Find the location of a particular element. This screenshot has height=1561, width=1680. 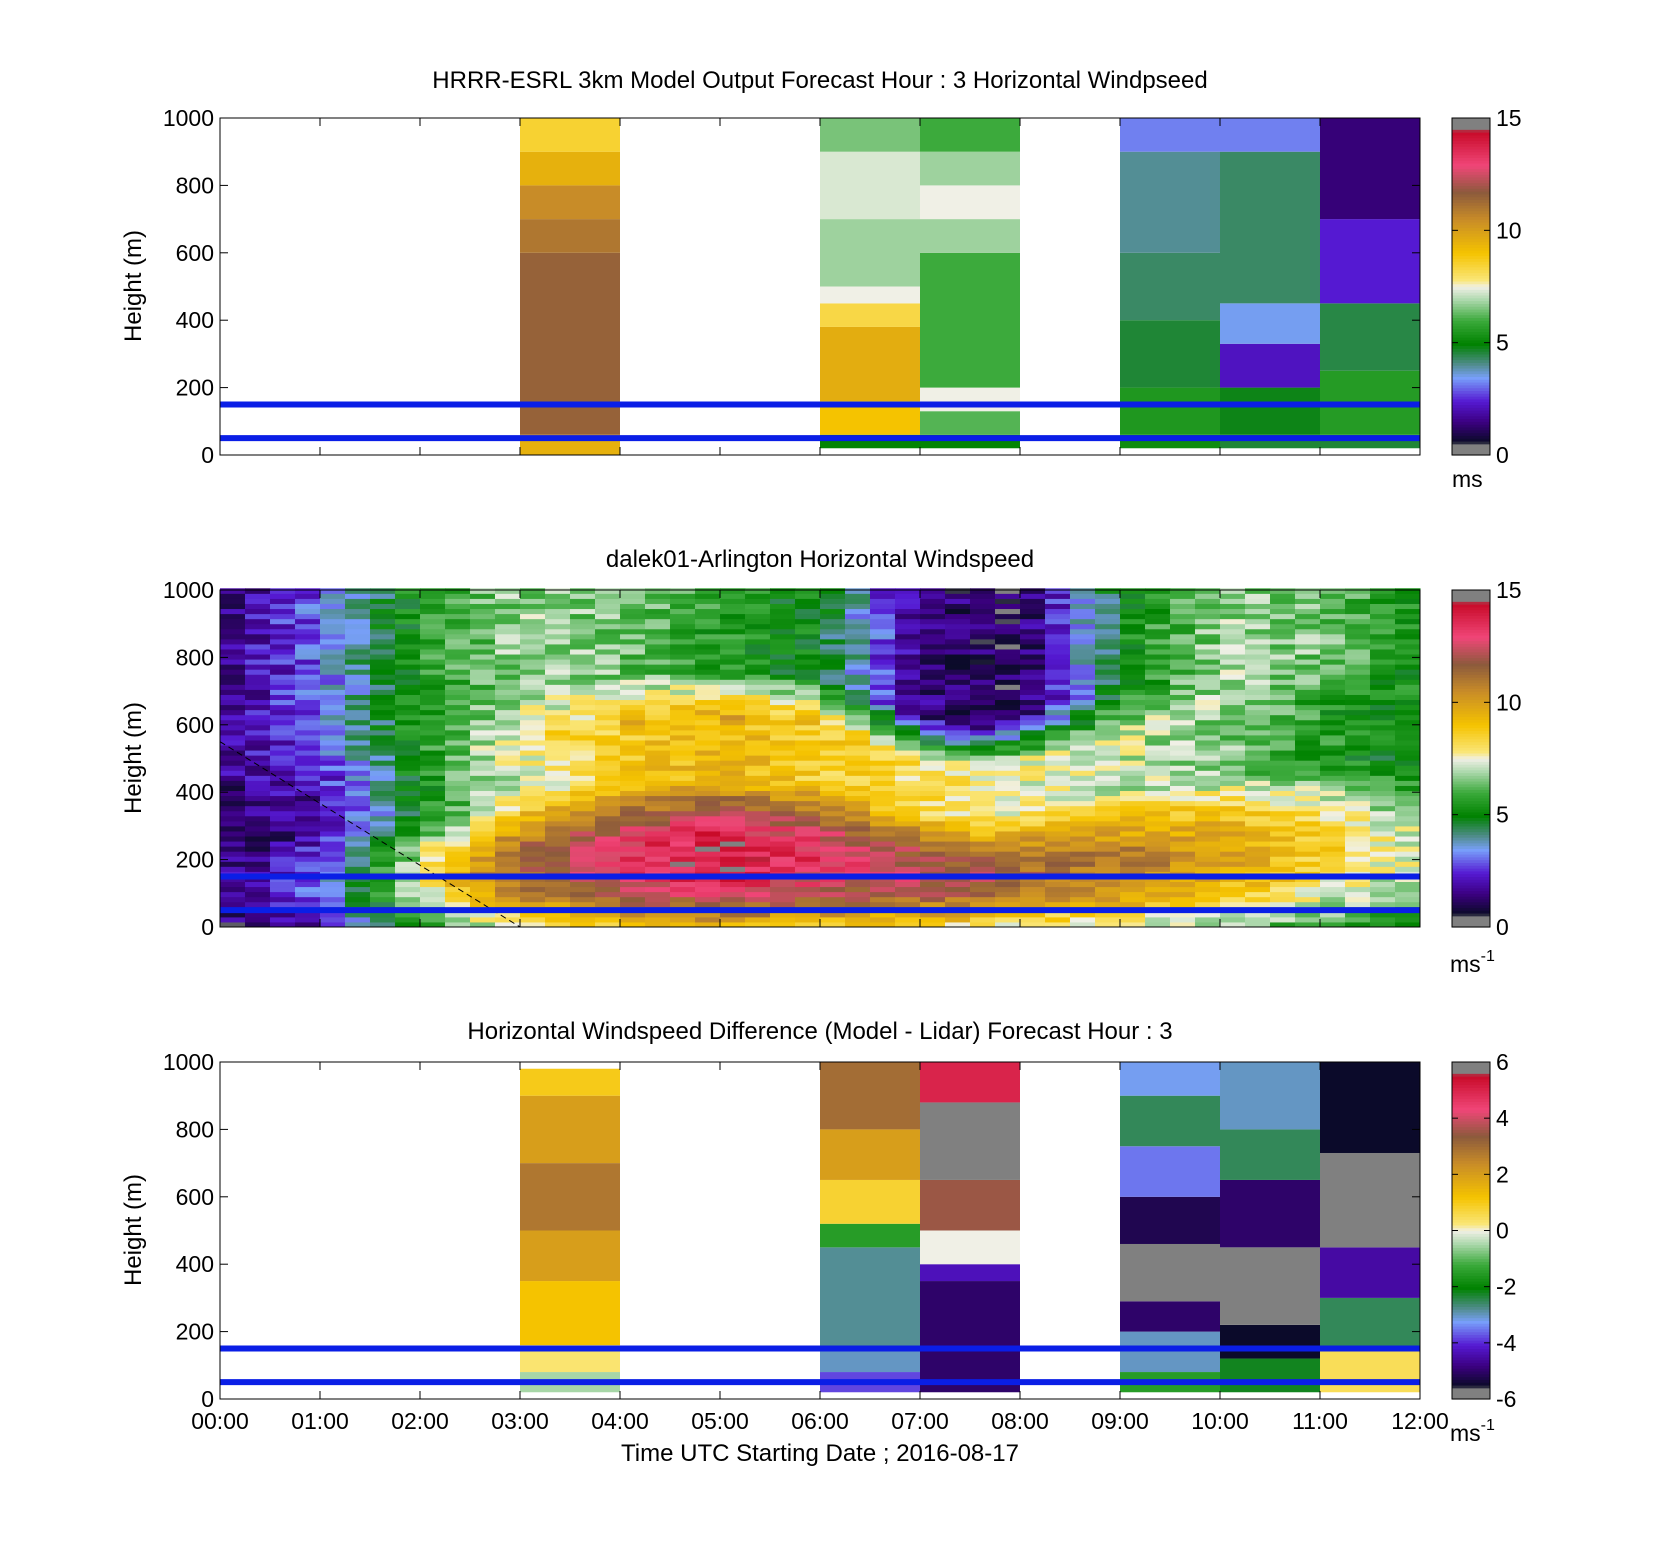

dashed-trend-line is located at coordinates (370, 834).